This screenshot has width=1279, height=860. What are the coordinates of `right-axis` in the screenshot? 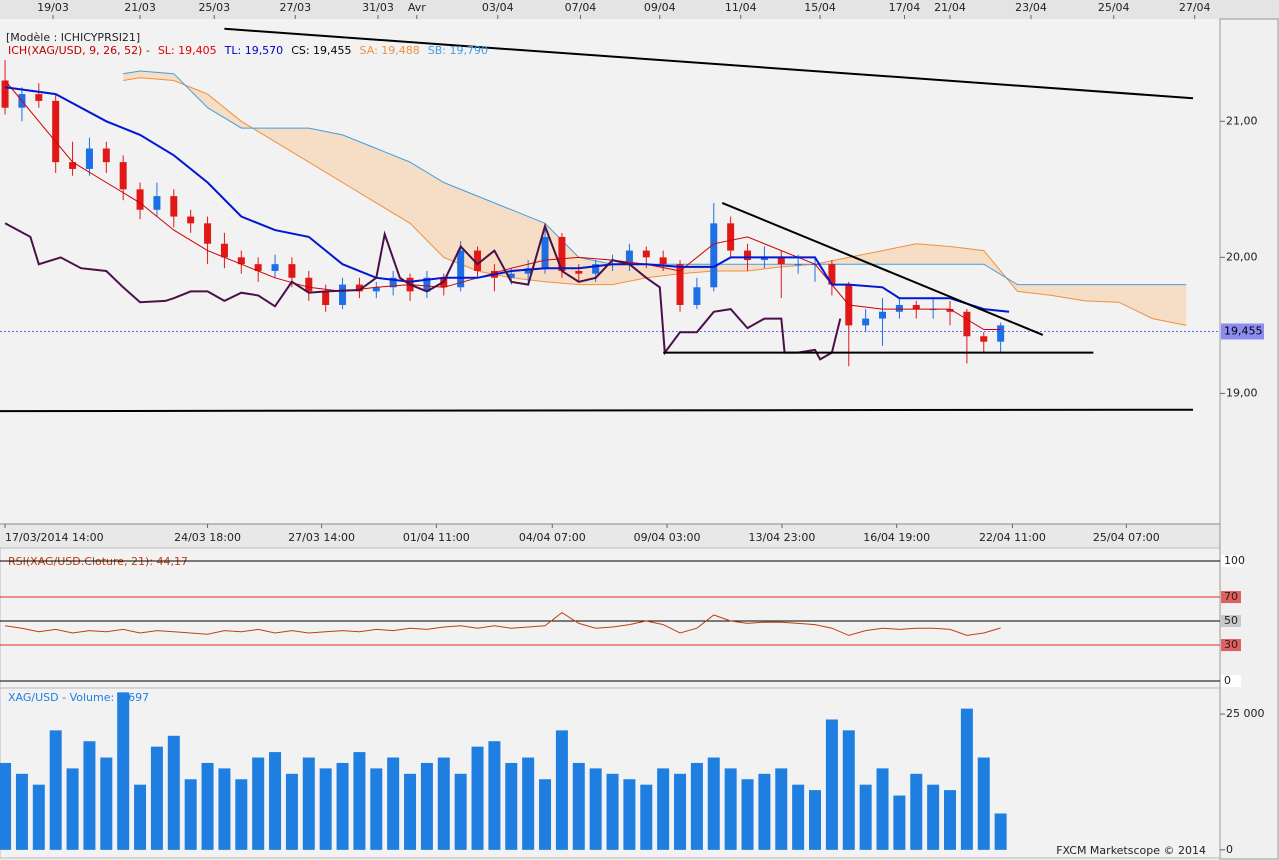 It's located at (1249, 439).